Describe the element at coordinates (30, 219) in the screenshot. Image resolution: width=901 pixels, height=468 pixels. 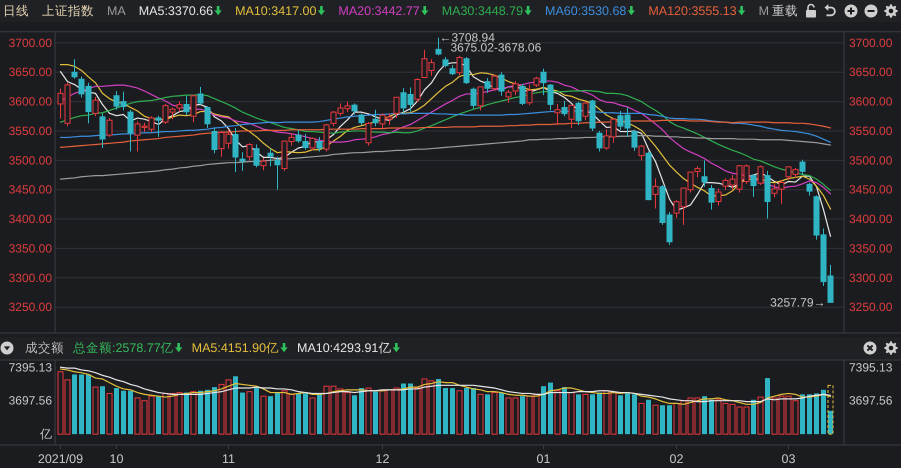
I see `y-tick-label: 3400.00` at that location.